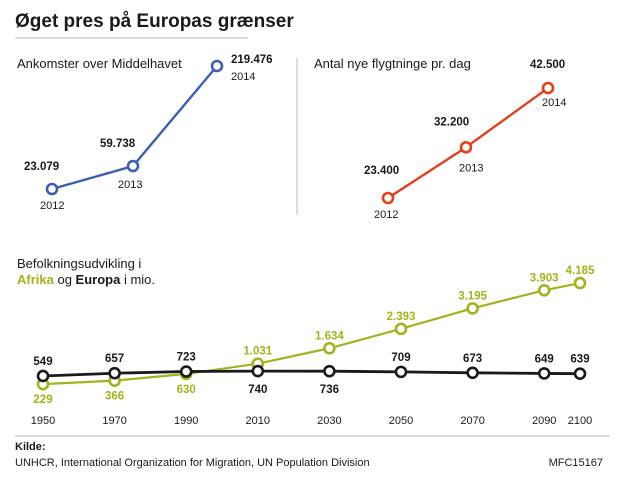  What do you see at coordinates (576, 463) in the screenshot?
I see `graphic-code: MFC15167` at bounding box center [576, 463].